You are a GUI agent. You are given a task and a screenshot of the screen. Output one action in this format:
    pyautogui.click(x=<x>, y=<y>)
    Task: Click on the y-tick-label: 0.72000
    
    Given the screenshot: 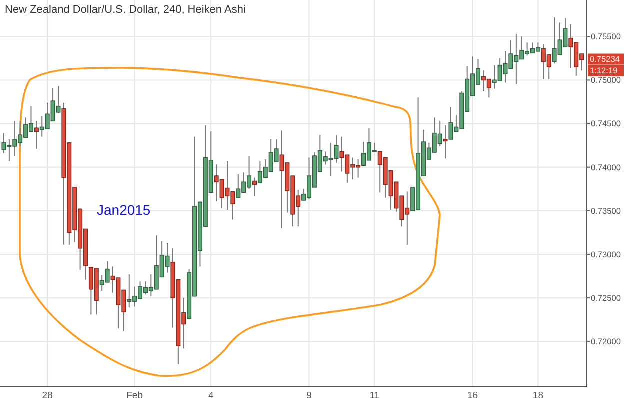 What is the action you would take?
    pyautogui.click(x=606, y=341)
    